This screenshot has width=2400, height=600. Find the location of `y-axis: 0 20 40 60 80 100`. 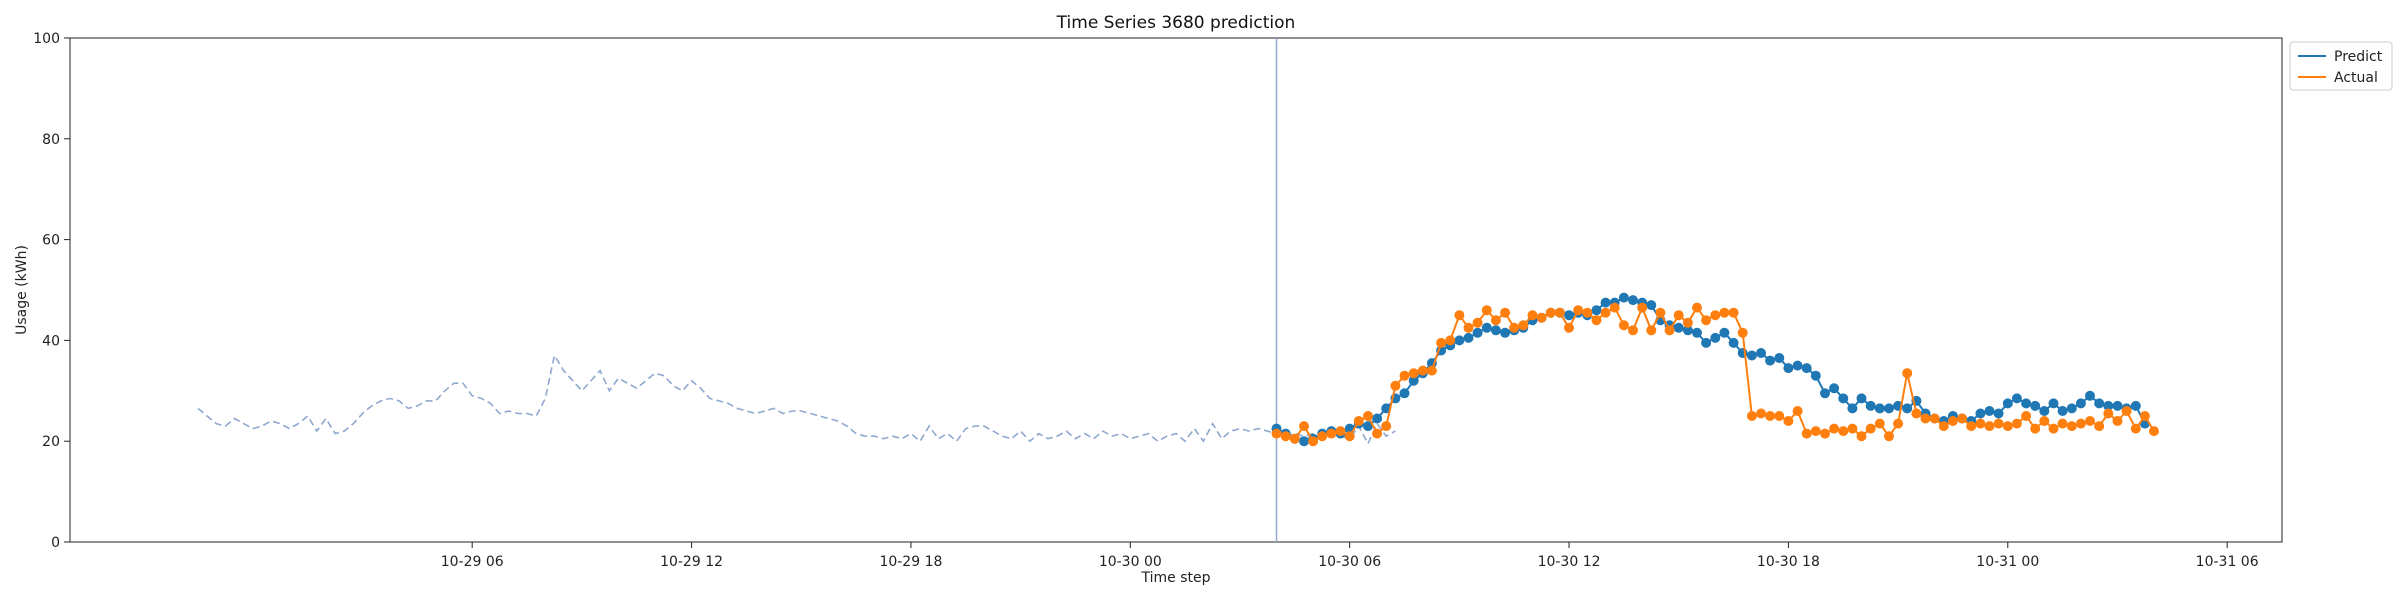

y-axis: 0 20 40 60 80 100 is located at coordinates (51, 291).